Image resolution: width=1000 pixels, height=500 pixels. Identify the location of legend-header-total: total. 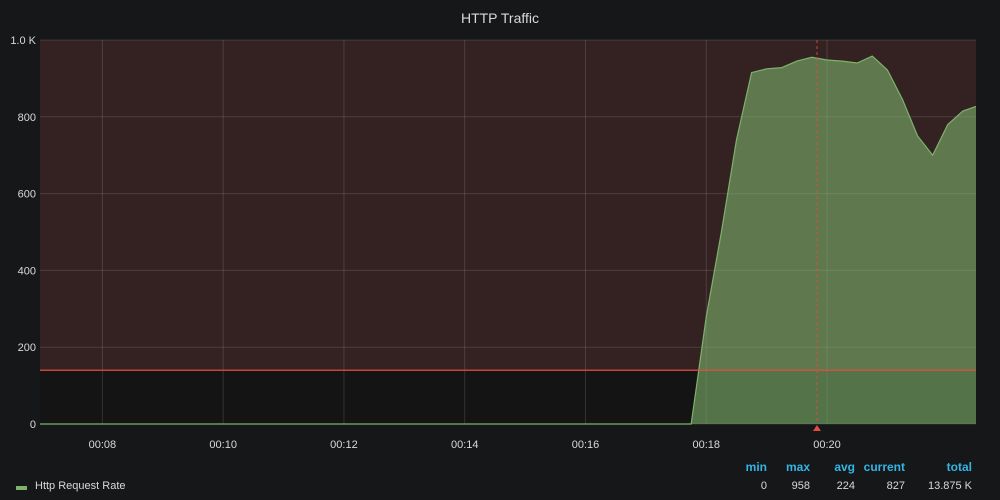
(959, 467).